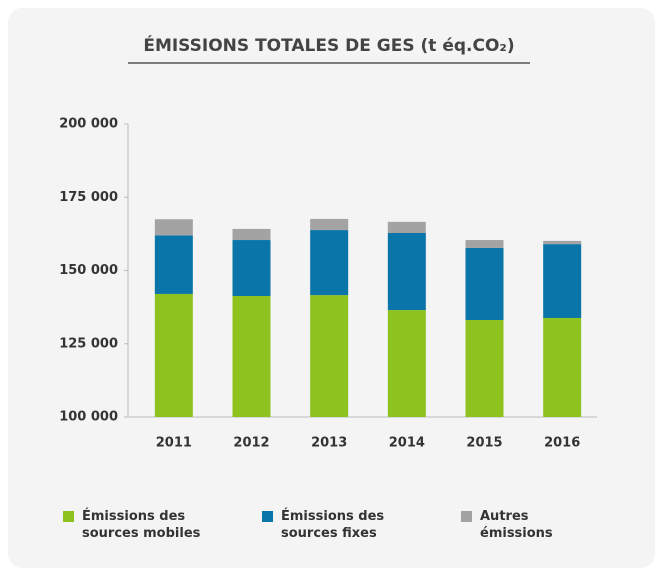 The height and width of the screenshot is (576, 663). Describe the element at coordinates (251, 443) in the screenshot. I see `x-tick-label: 2012` at that location.